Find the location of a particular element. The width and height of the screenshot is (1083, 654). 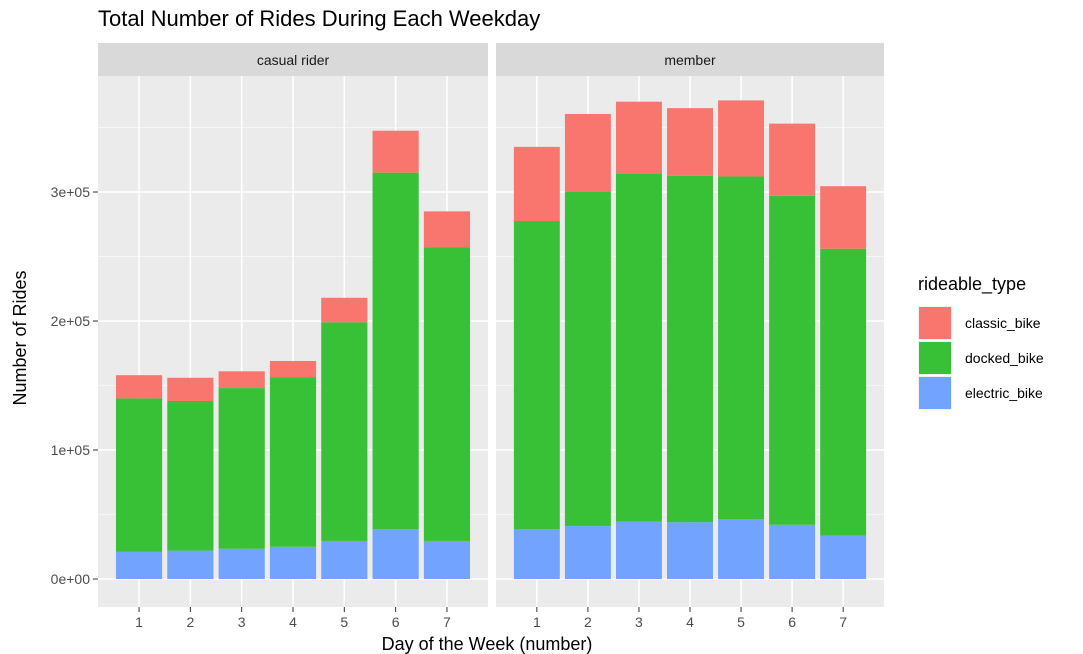

legend-key-classic_bike is located at coordinates (935, 323).